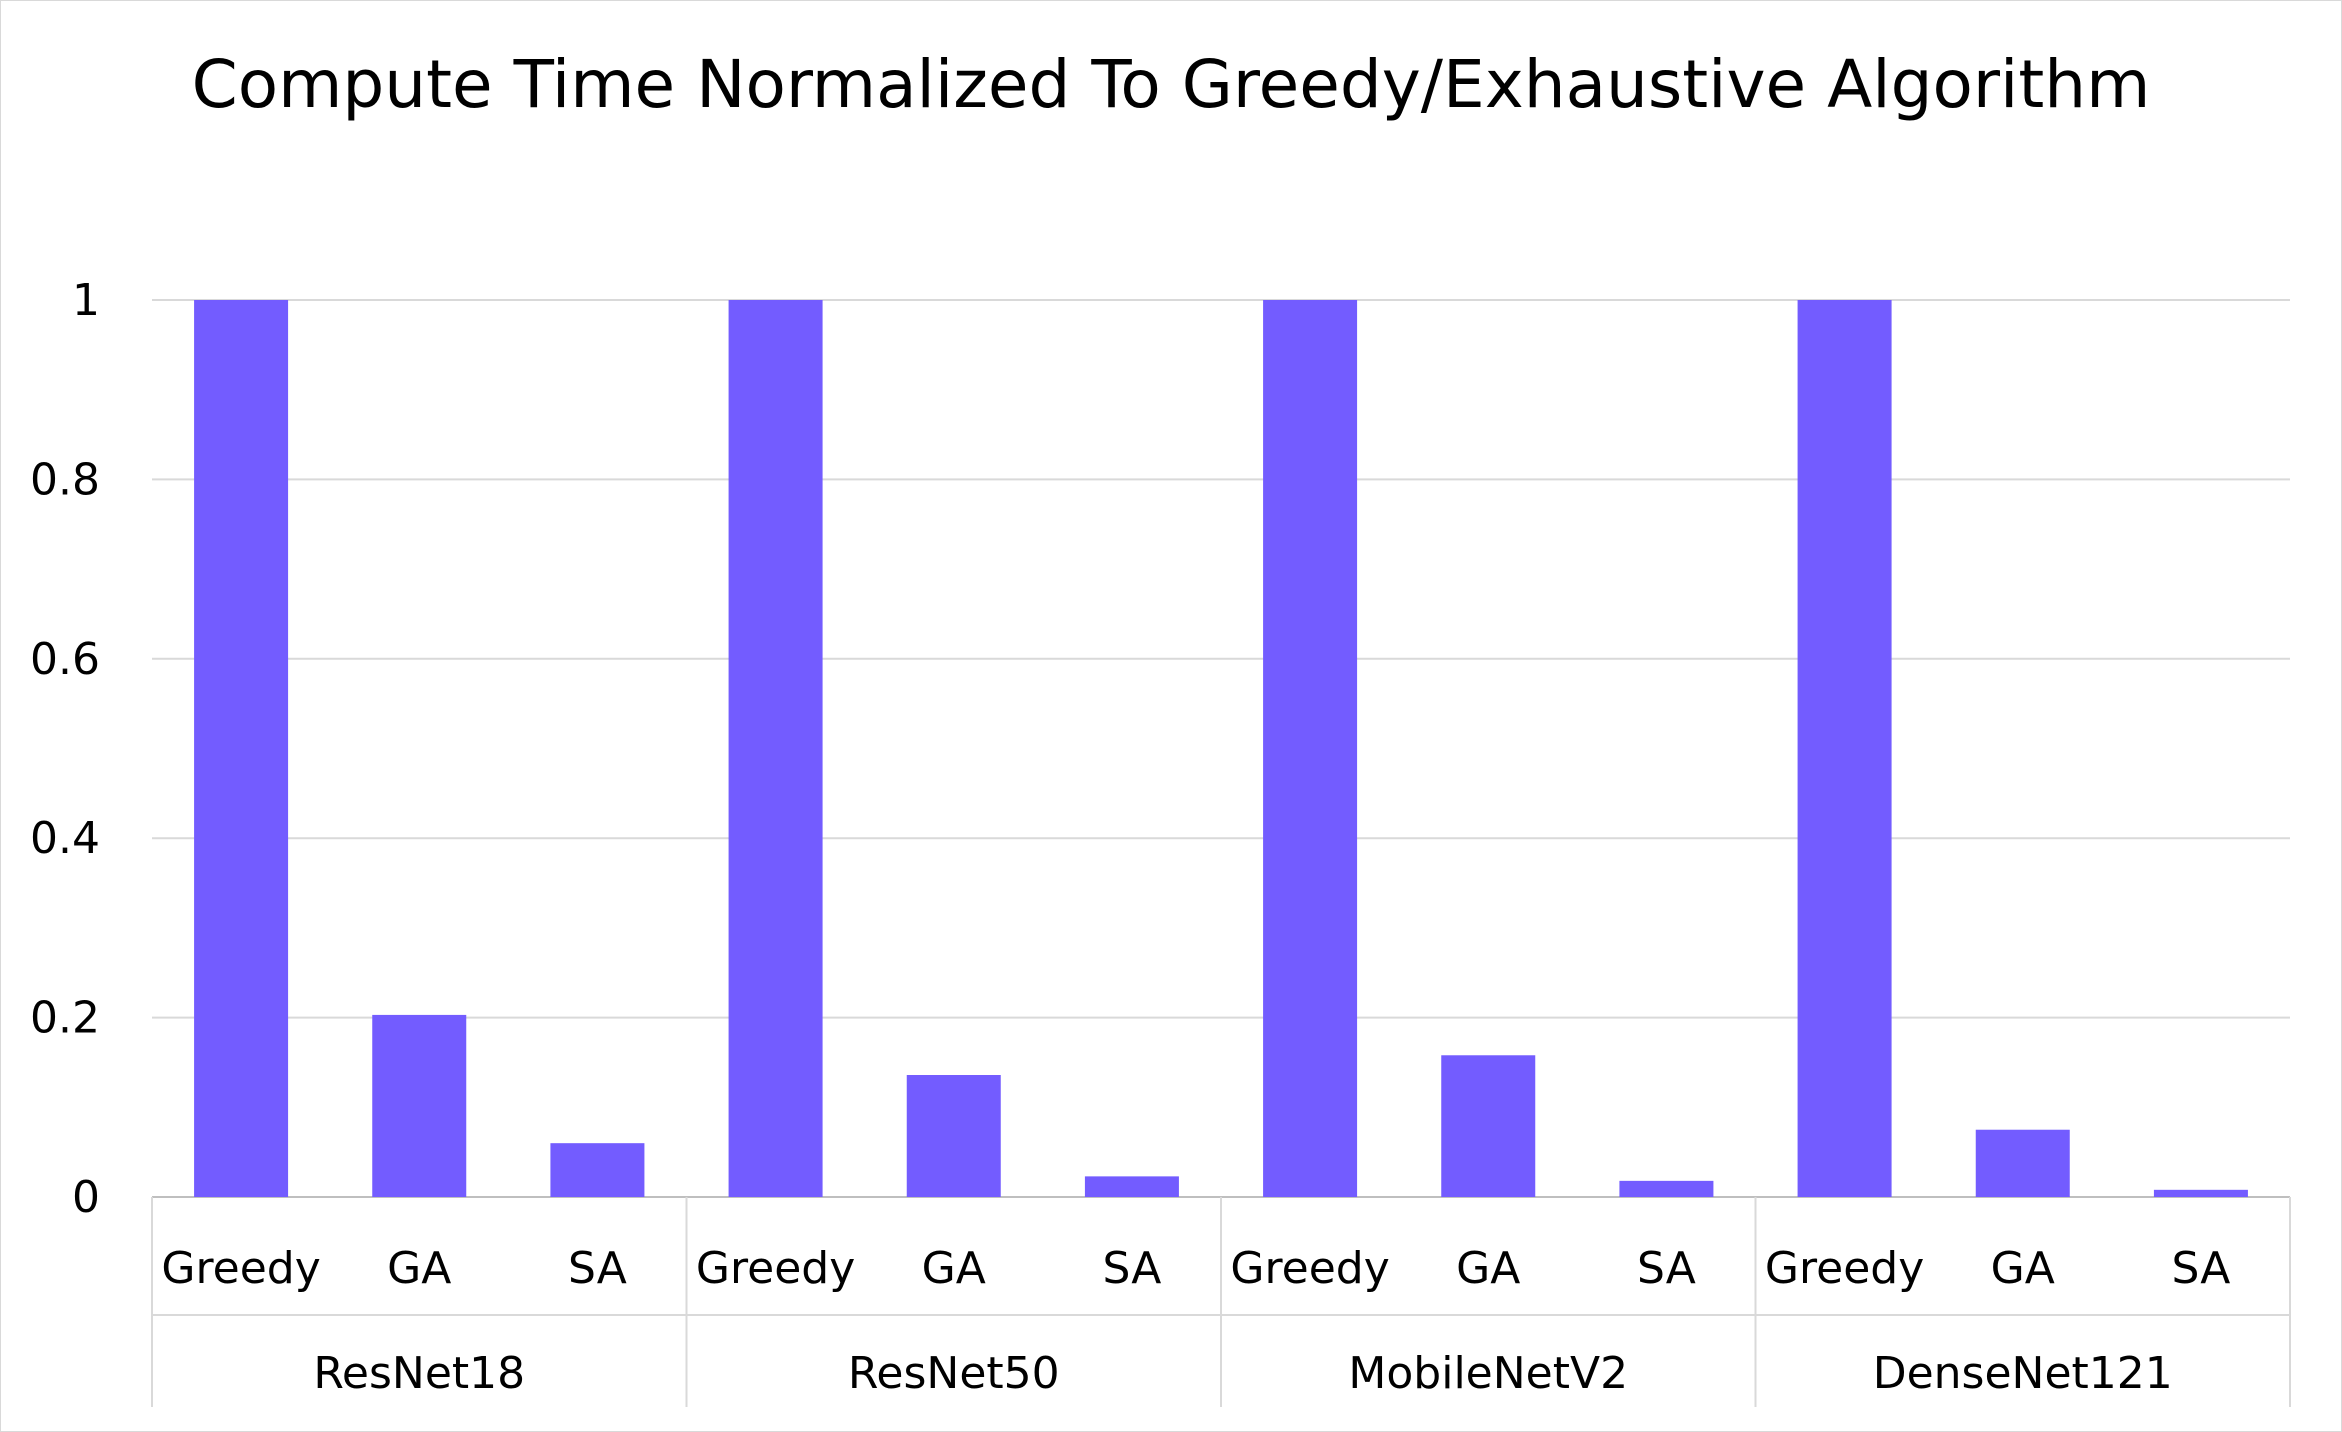  What do you see at coordinates (775, 748) in the screenshot?
I see `bar-resnet50-greedy` at bounding box center [775, 748].